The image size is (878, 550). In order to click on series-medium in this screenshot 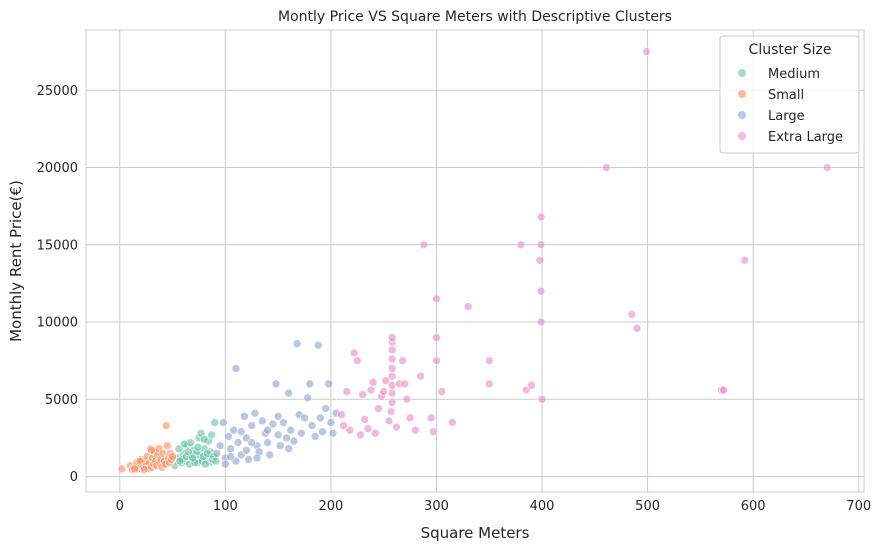, I will do `click(195, 444)`.